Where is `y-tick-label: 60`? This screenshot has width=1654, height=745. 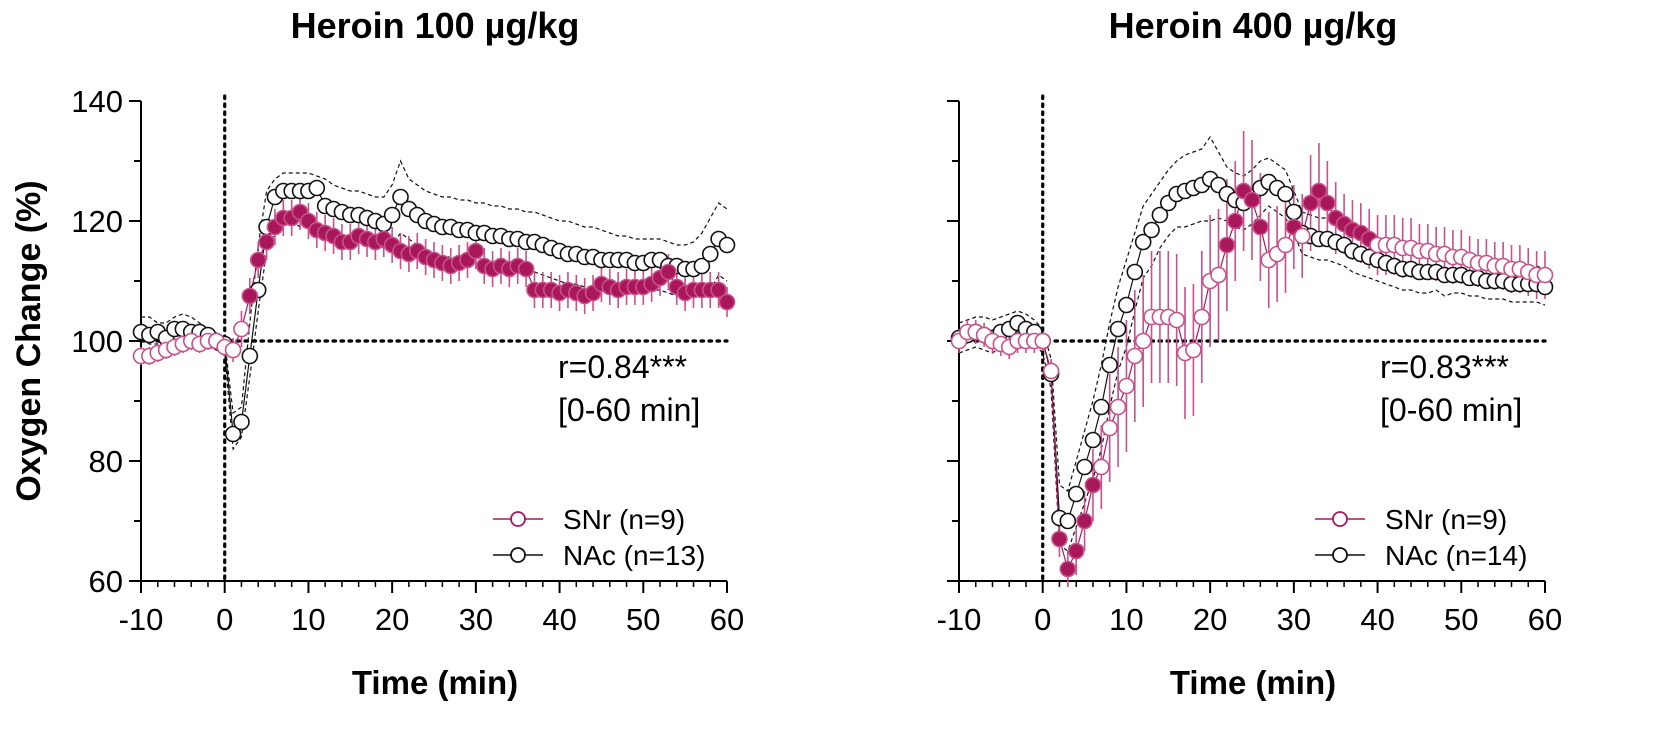
y-tick-label: 60 is located at coordinates (106, 581).